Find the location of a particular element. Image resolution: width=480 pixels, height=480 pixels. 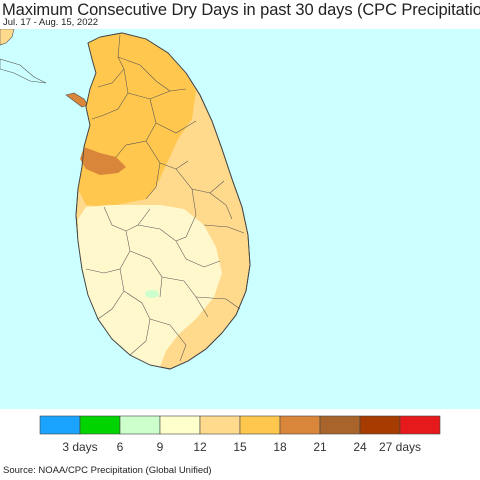

legend-tick-label: 24 is located at coordinates (360, 447).